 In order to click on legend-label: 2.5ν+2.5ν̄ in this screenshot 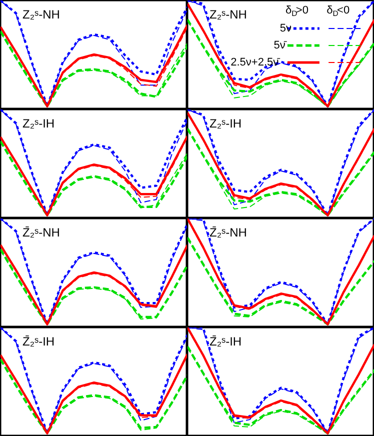, I will do `click(255, 62)`.